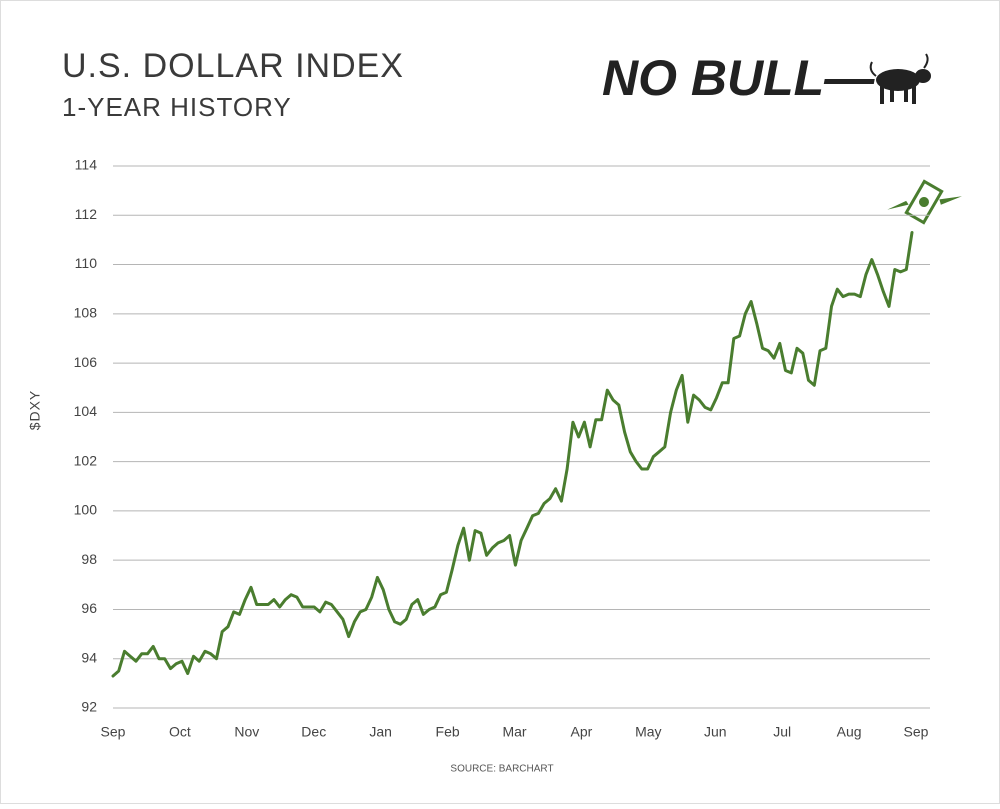 The width and height of the screenshot is (1000, 809). What do you see at coordinates (89, 559) in the screenshot?
I see `y-tick-label: 98` at bounding box center [89, 559].